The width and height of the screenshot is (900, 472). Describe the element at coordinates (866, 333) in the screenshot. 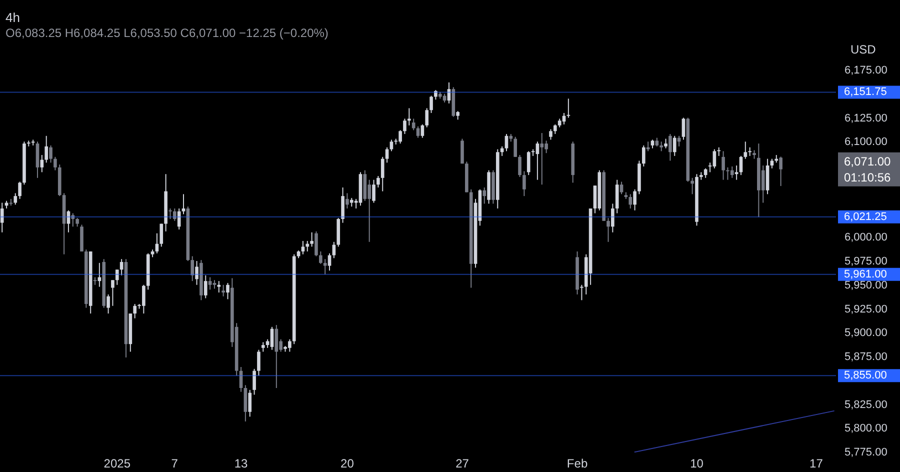

I see `y-tick-label: 5,900.00` at that location.